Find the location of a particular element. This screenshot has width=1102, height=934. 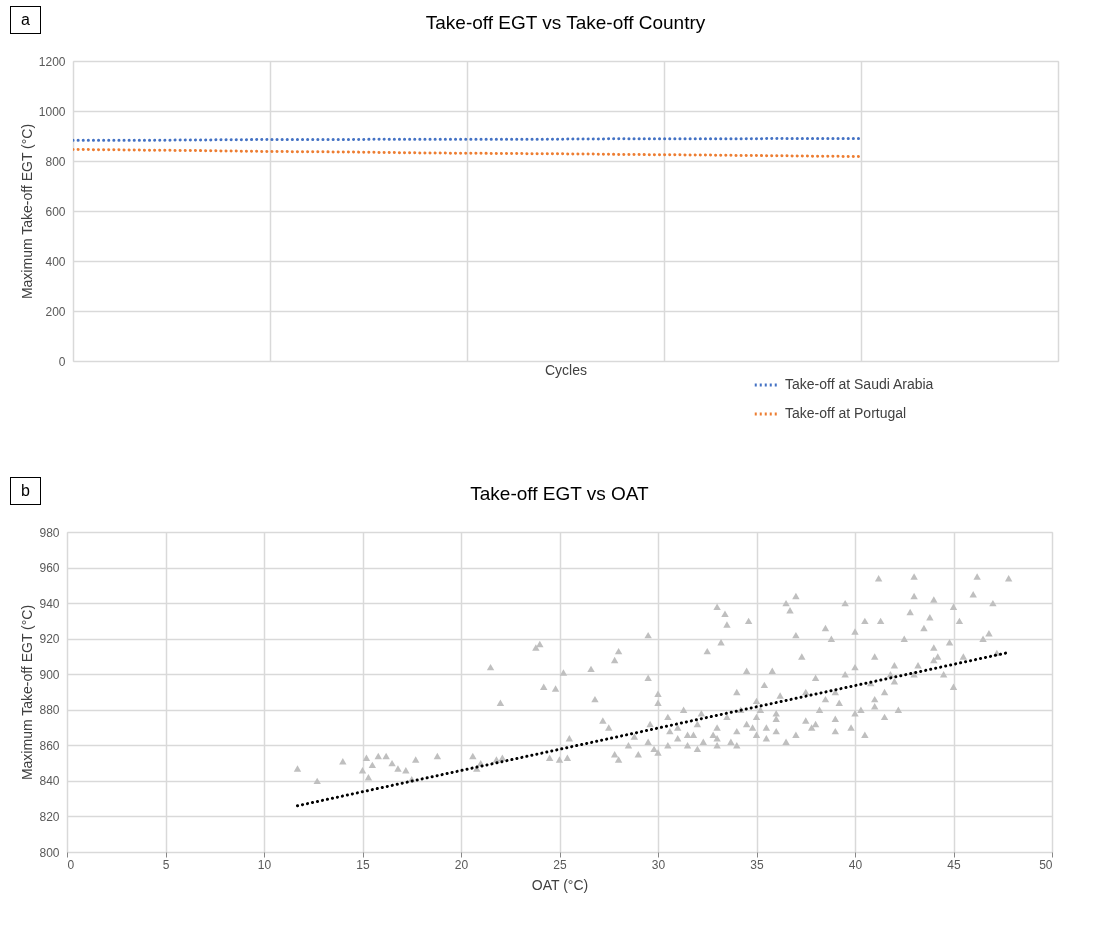

x-axis-title: Cycles is located at coordinates (566, 369).